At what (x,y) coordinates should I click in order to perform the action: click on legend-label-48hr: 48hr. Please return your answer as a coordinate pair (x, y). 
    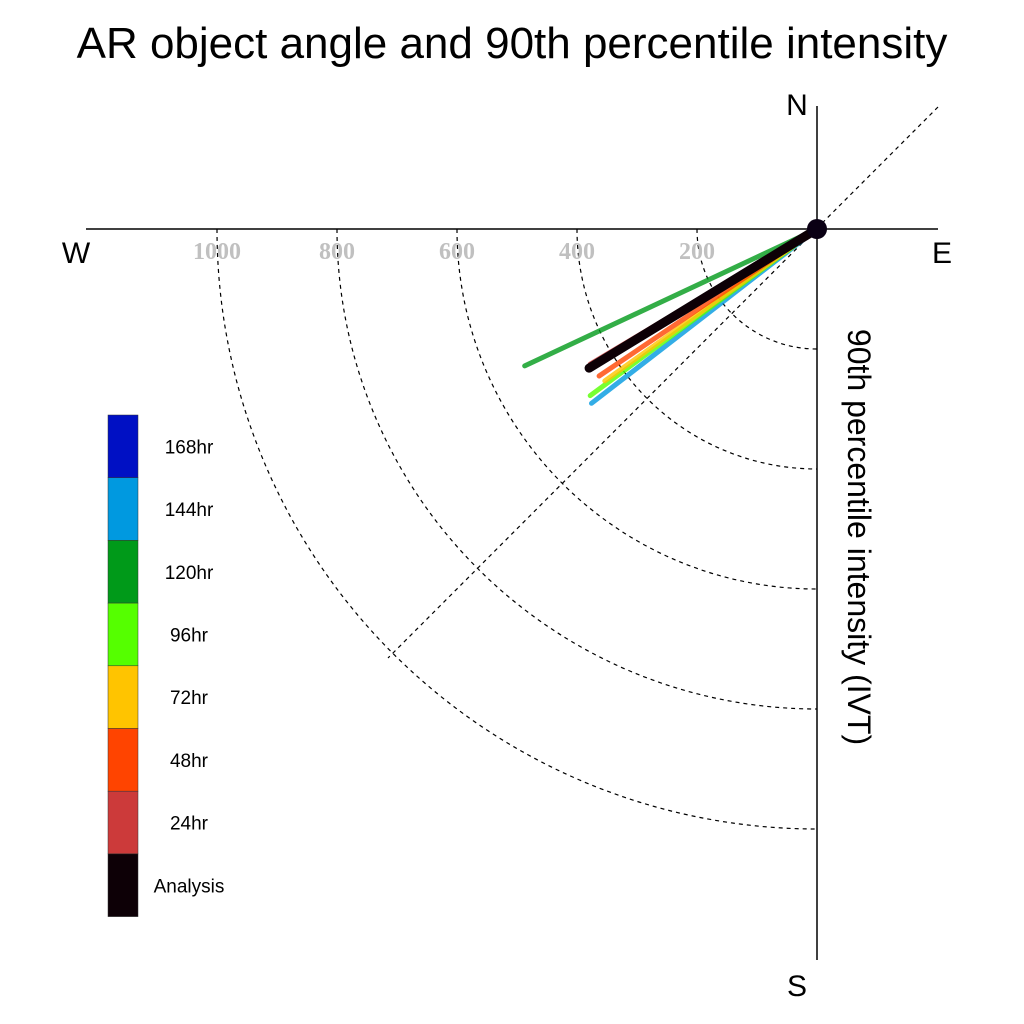
    Looking at the image, I should click on (189, 761).